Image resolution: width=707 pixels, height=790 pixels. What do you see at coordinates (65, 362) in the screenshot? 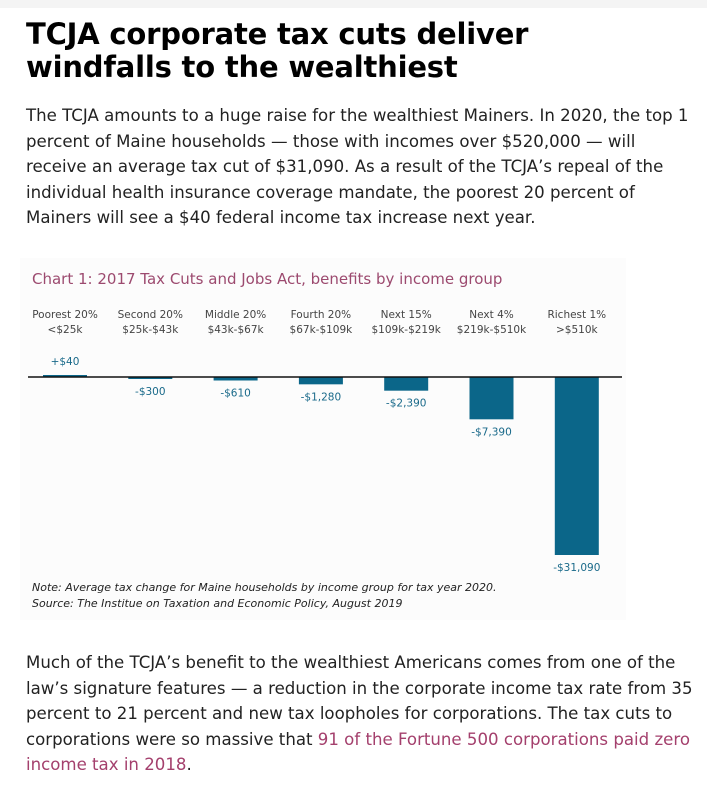
I see `value-label: +$40` at bounding box center [65, 362].